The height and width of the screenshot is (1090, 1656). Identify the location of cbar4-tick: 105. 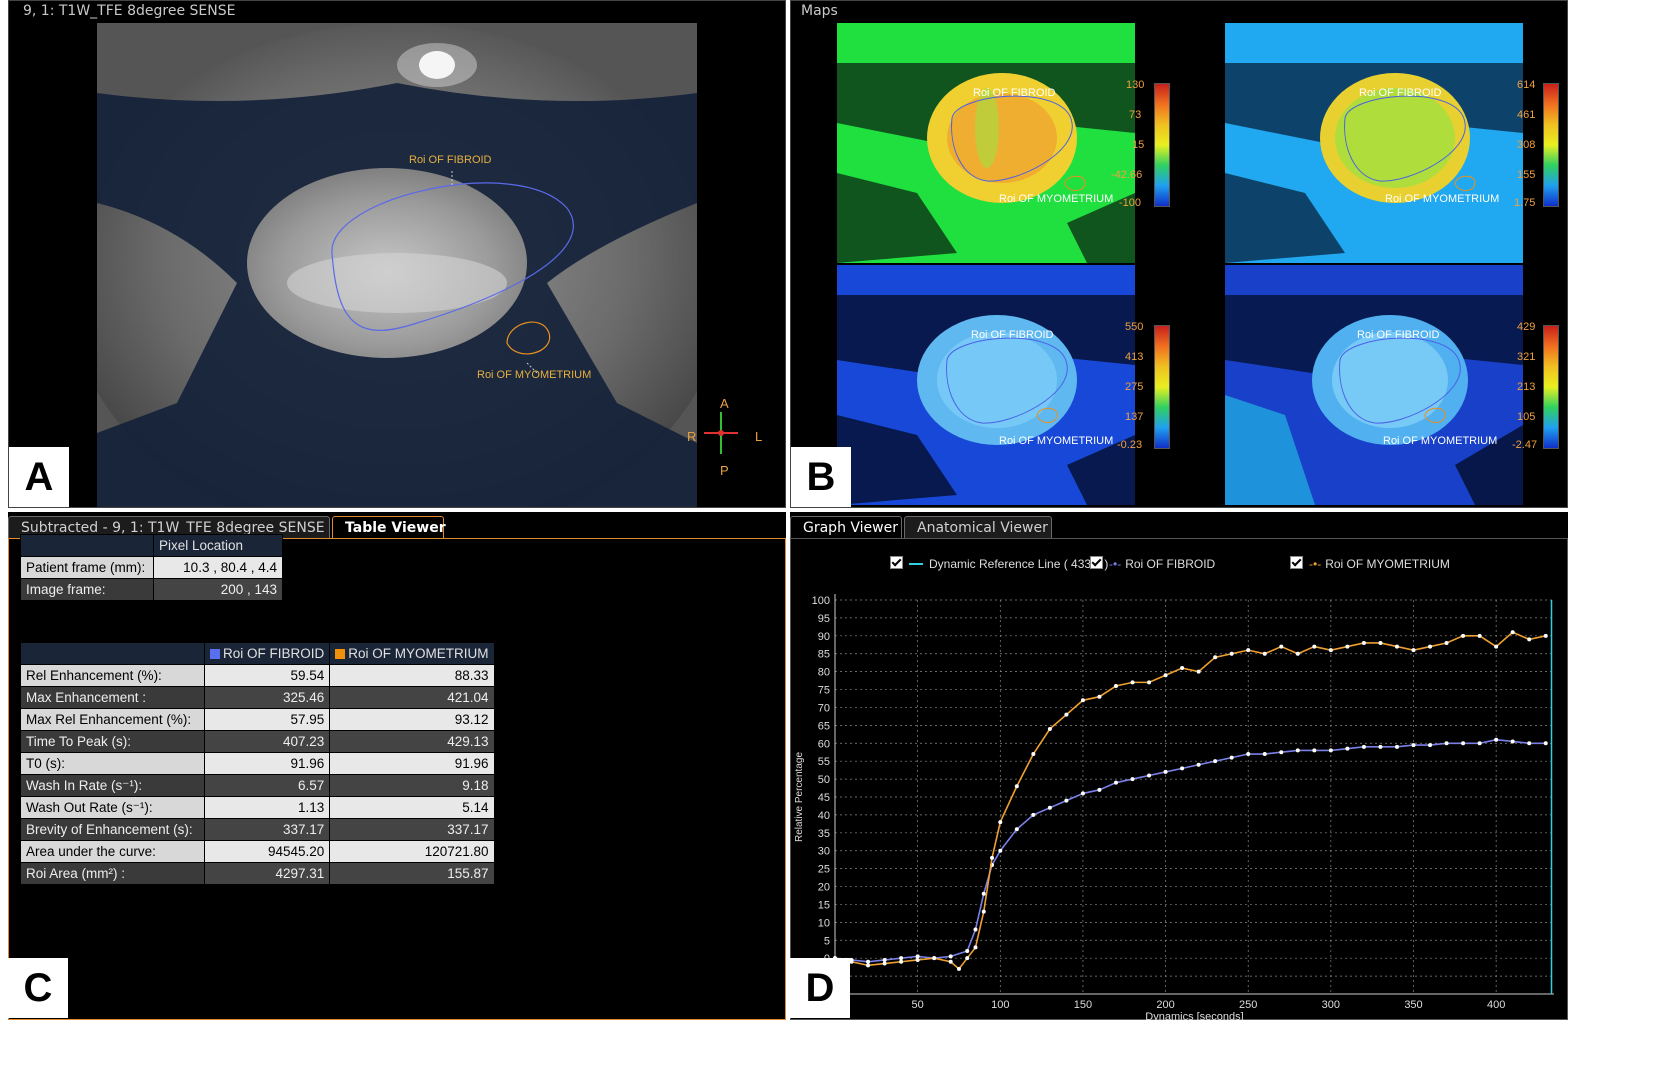
(1526, 417).